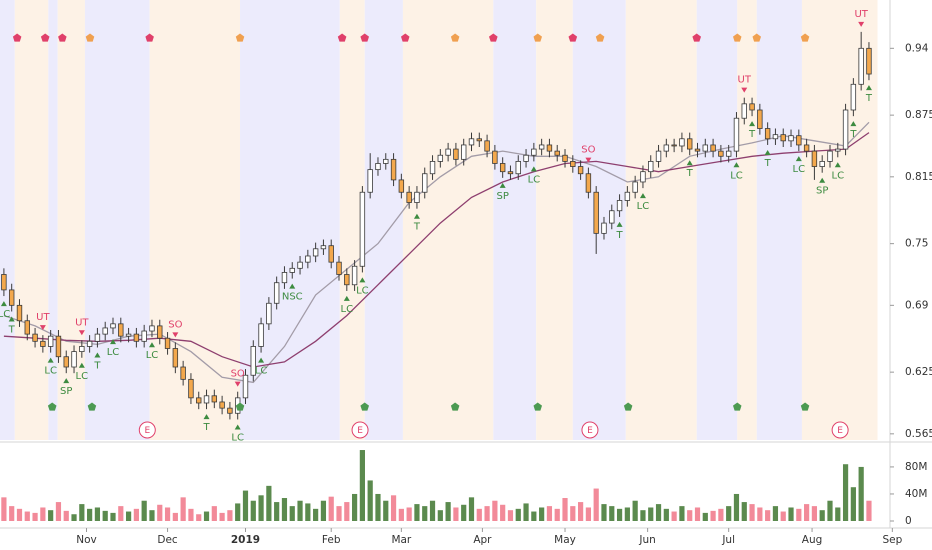 The image size is (932, 550). Describe the element at coordinates (175, 324) in the screenshot. I see `annotation-label: SO` at that location.